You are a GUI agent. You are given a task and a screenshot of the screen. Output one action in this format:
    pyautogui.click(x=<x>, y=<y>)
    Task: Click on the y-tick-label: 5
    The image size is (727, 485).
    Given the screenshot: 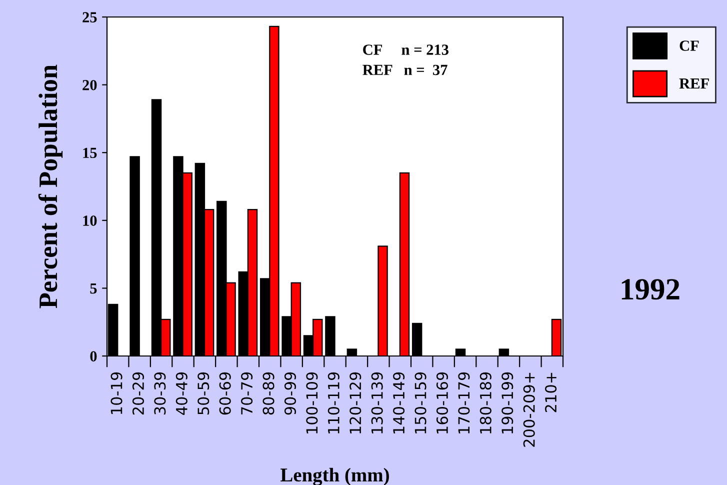 What is the action you would take?
    pyautogui.click(x=93, y=288)
    